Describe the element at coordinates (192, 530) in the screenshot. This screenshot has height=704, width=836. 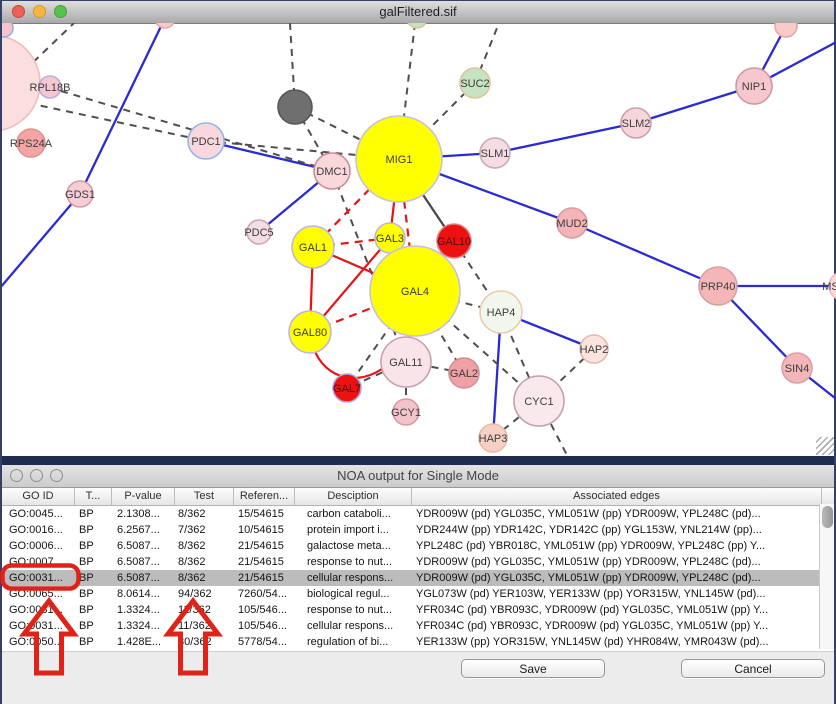
I see `cell: 7/362` at that location.